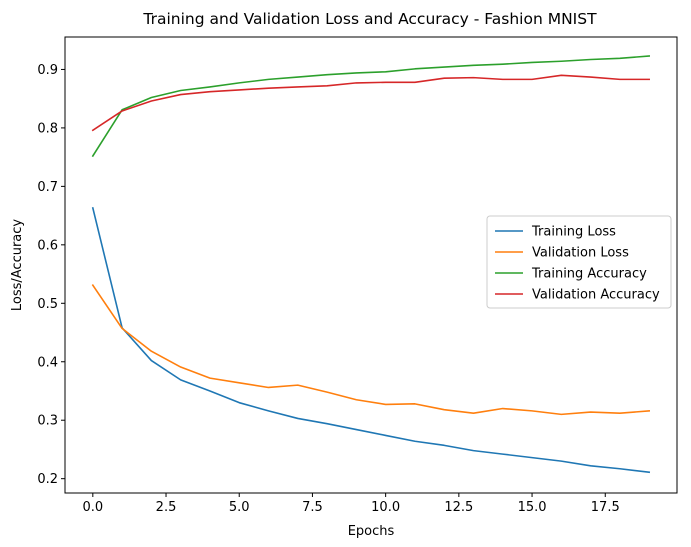 The width and height of the screenshot is (691, 547). Describe the element at coordinates (312, 507) in the screenshot. I see `x-tick-label: 7.5` at that location.